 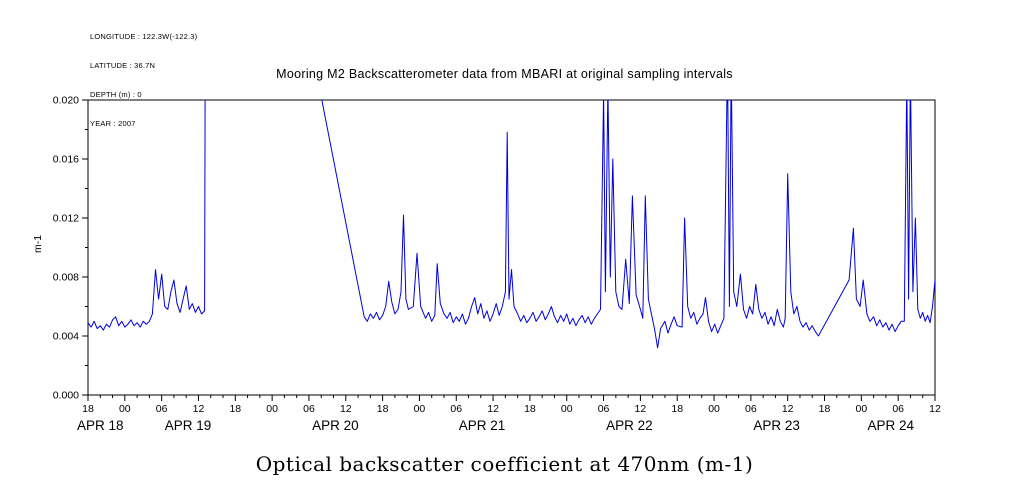 What do you see at coordinates (116, 94) in the screenshot?
I see `meta-depth: DEPTH (m) : 0` at bounding box center [116, 94].